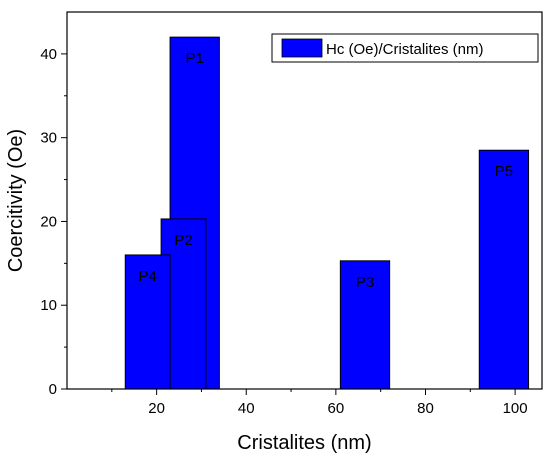  Describe the element at coordinates (16, 200) in the screenshot. I see `y-axis-title: Coercitivity (Oe)` at that location.